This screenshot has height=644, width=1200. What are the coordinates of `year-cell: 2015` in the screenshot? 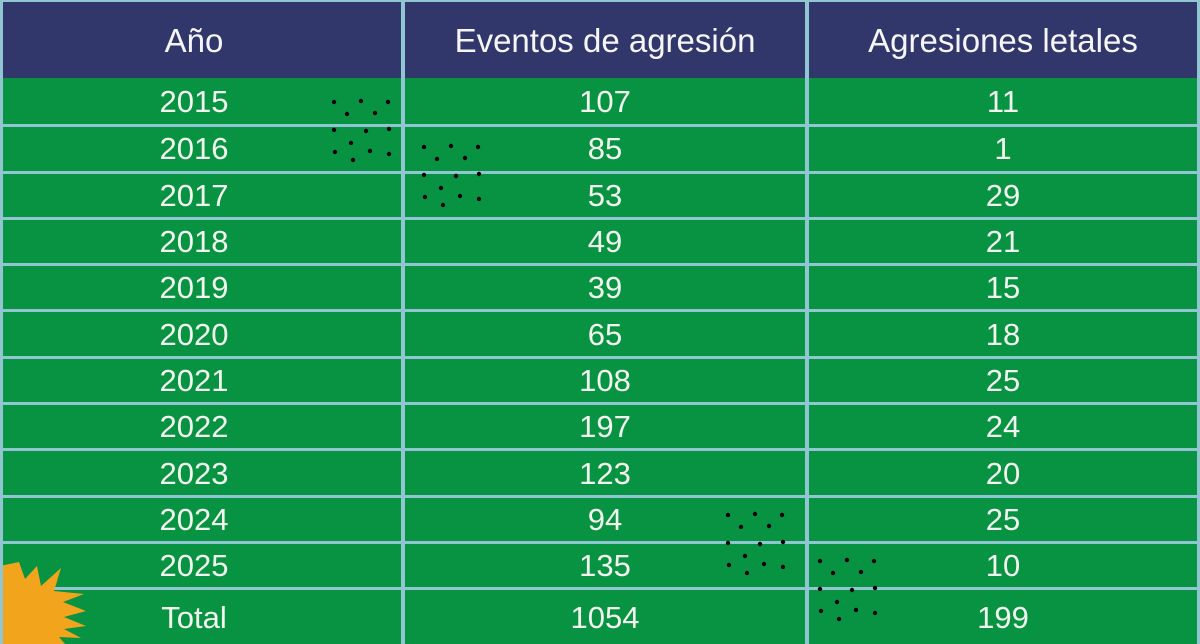 It's located at (194, 101).